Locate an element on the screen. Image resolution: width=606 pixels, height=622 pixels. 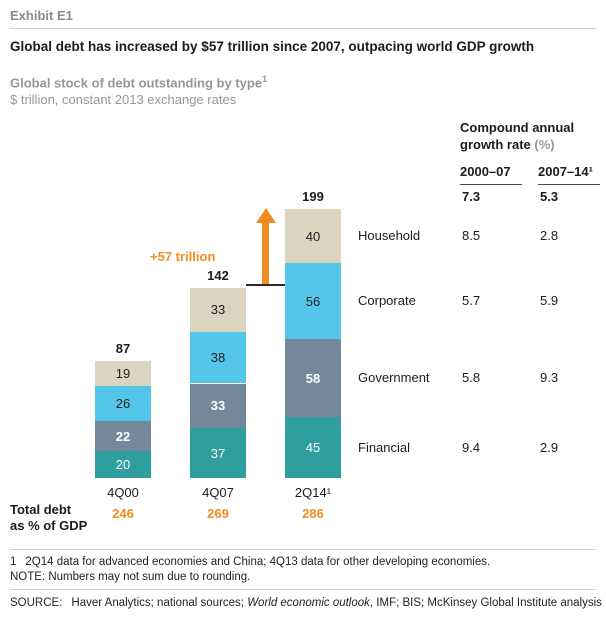
growth-table-title-main: Compound annual growth rate is located at coordinates (517, 136).